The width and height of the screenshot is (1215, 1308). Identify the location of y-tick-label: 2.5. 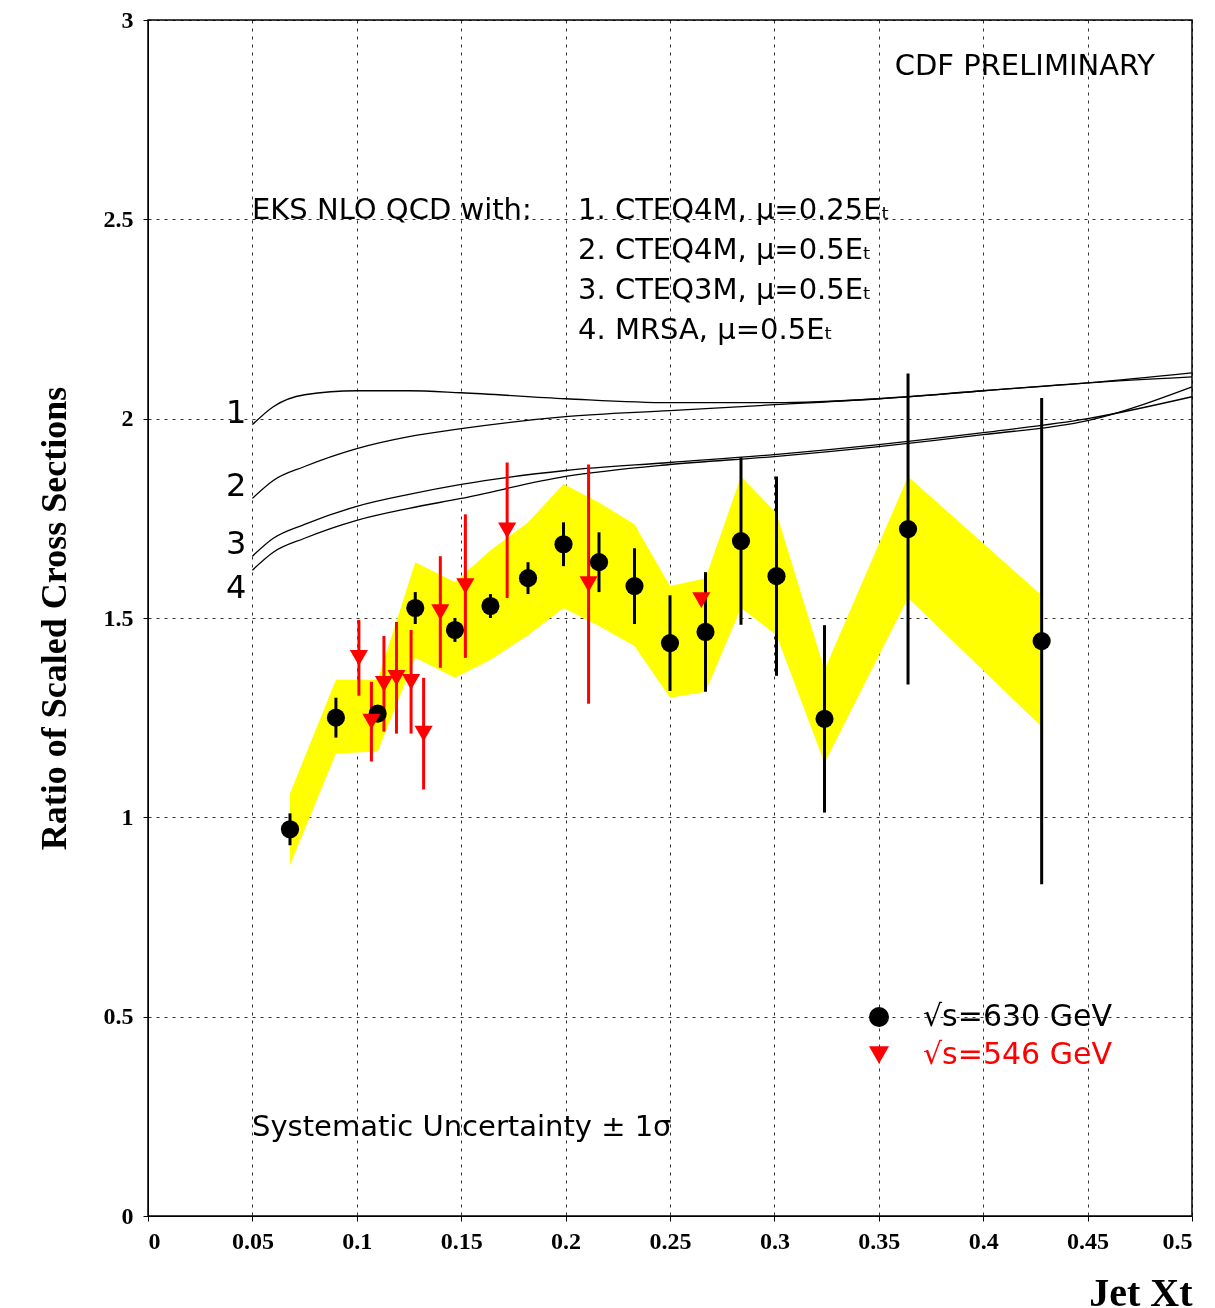
(118, 218).